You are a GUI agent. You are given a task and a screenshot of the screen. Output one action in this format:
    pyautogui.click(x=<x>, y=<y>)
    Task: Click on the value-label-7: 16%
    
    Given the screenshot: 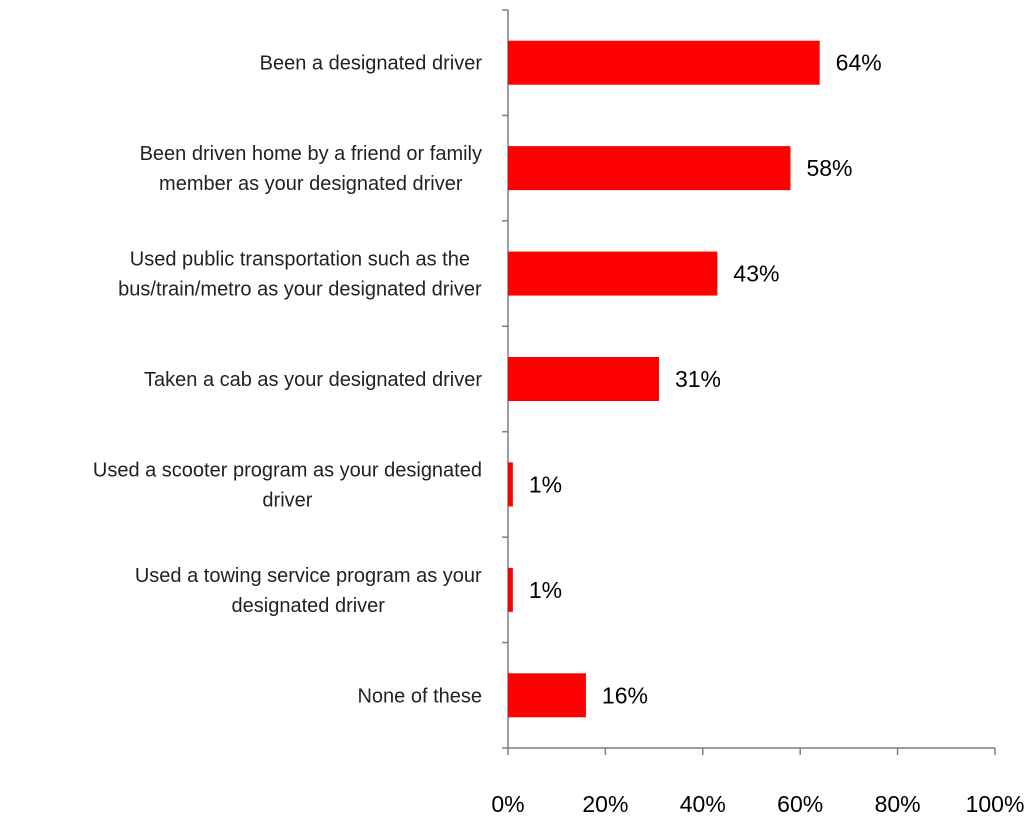 What is the action you would take?
    pyautogui.click(x=625, y=695)
    